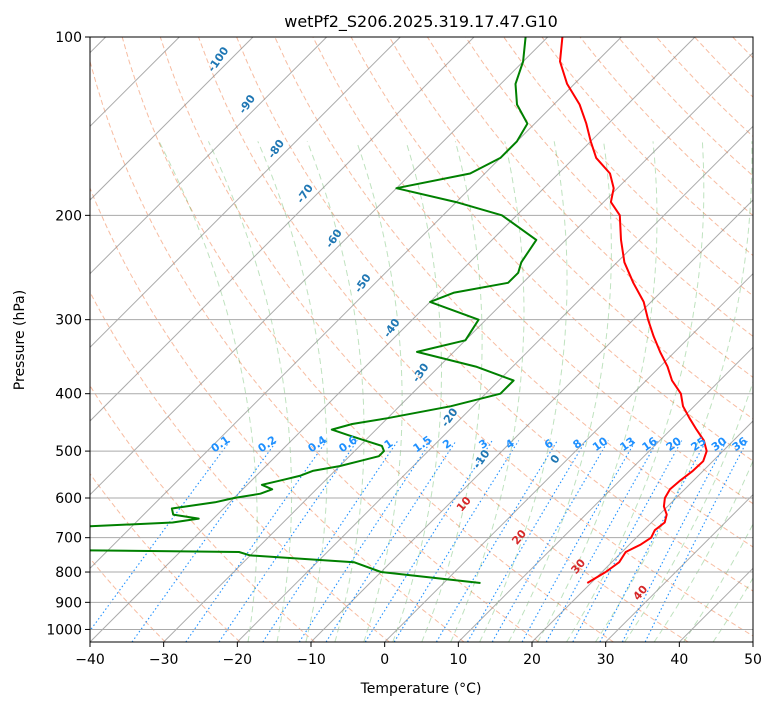 The image size is (775, 708). Describe the element at coordinates (164, 660) in the screenshot. I see `x-tick-label: −30` at that location.